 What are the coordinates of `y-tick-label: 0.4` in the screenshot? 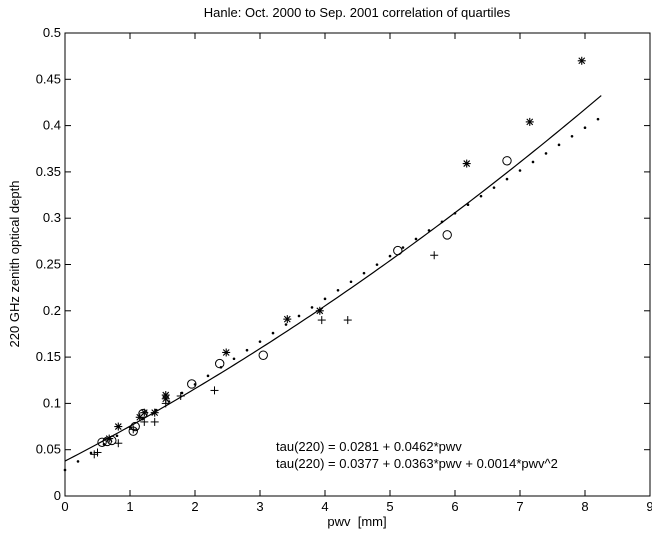 It's located at (52, 125).